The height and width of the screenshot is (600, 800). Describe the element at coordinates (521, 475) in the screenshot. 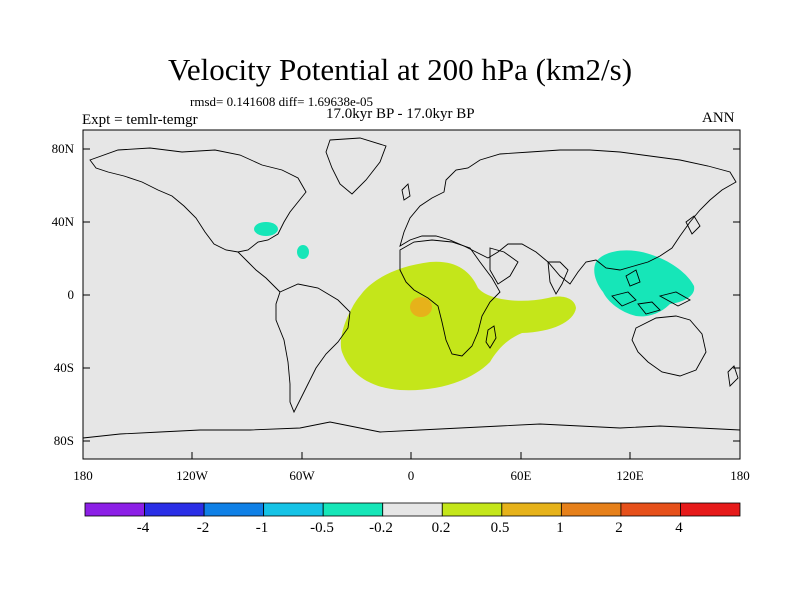

I see `lon-label-60e: 60E` at that location.